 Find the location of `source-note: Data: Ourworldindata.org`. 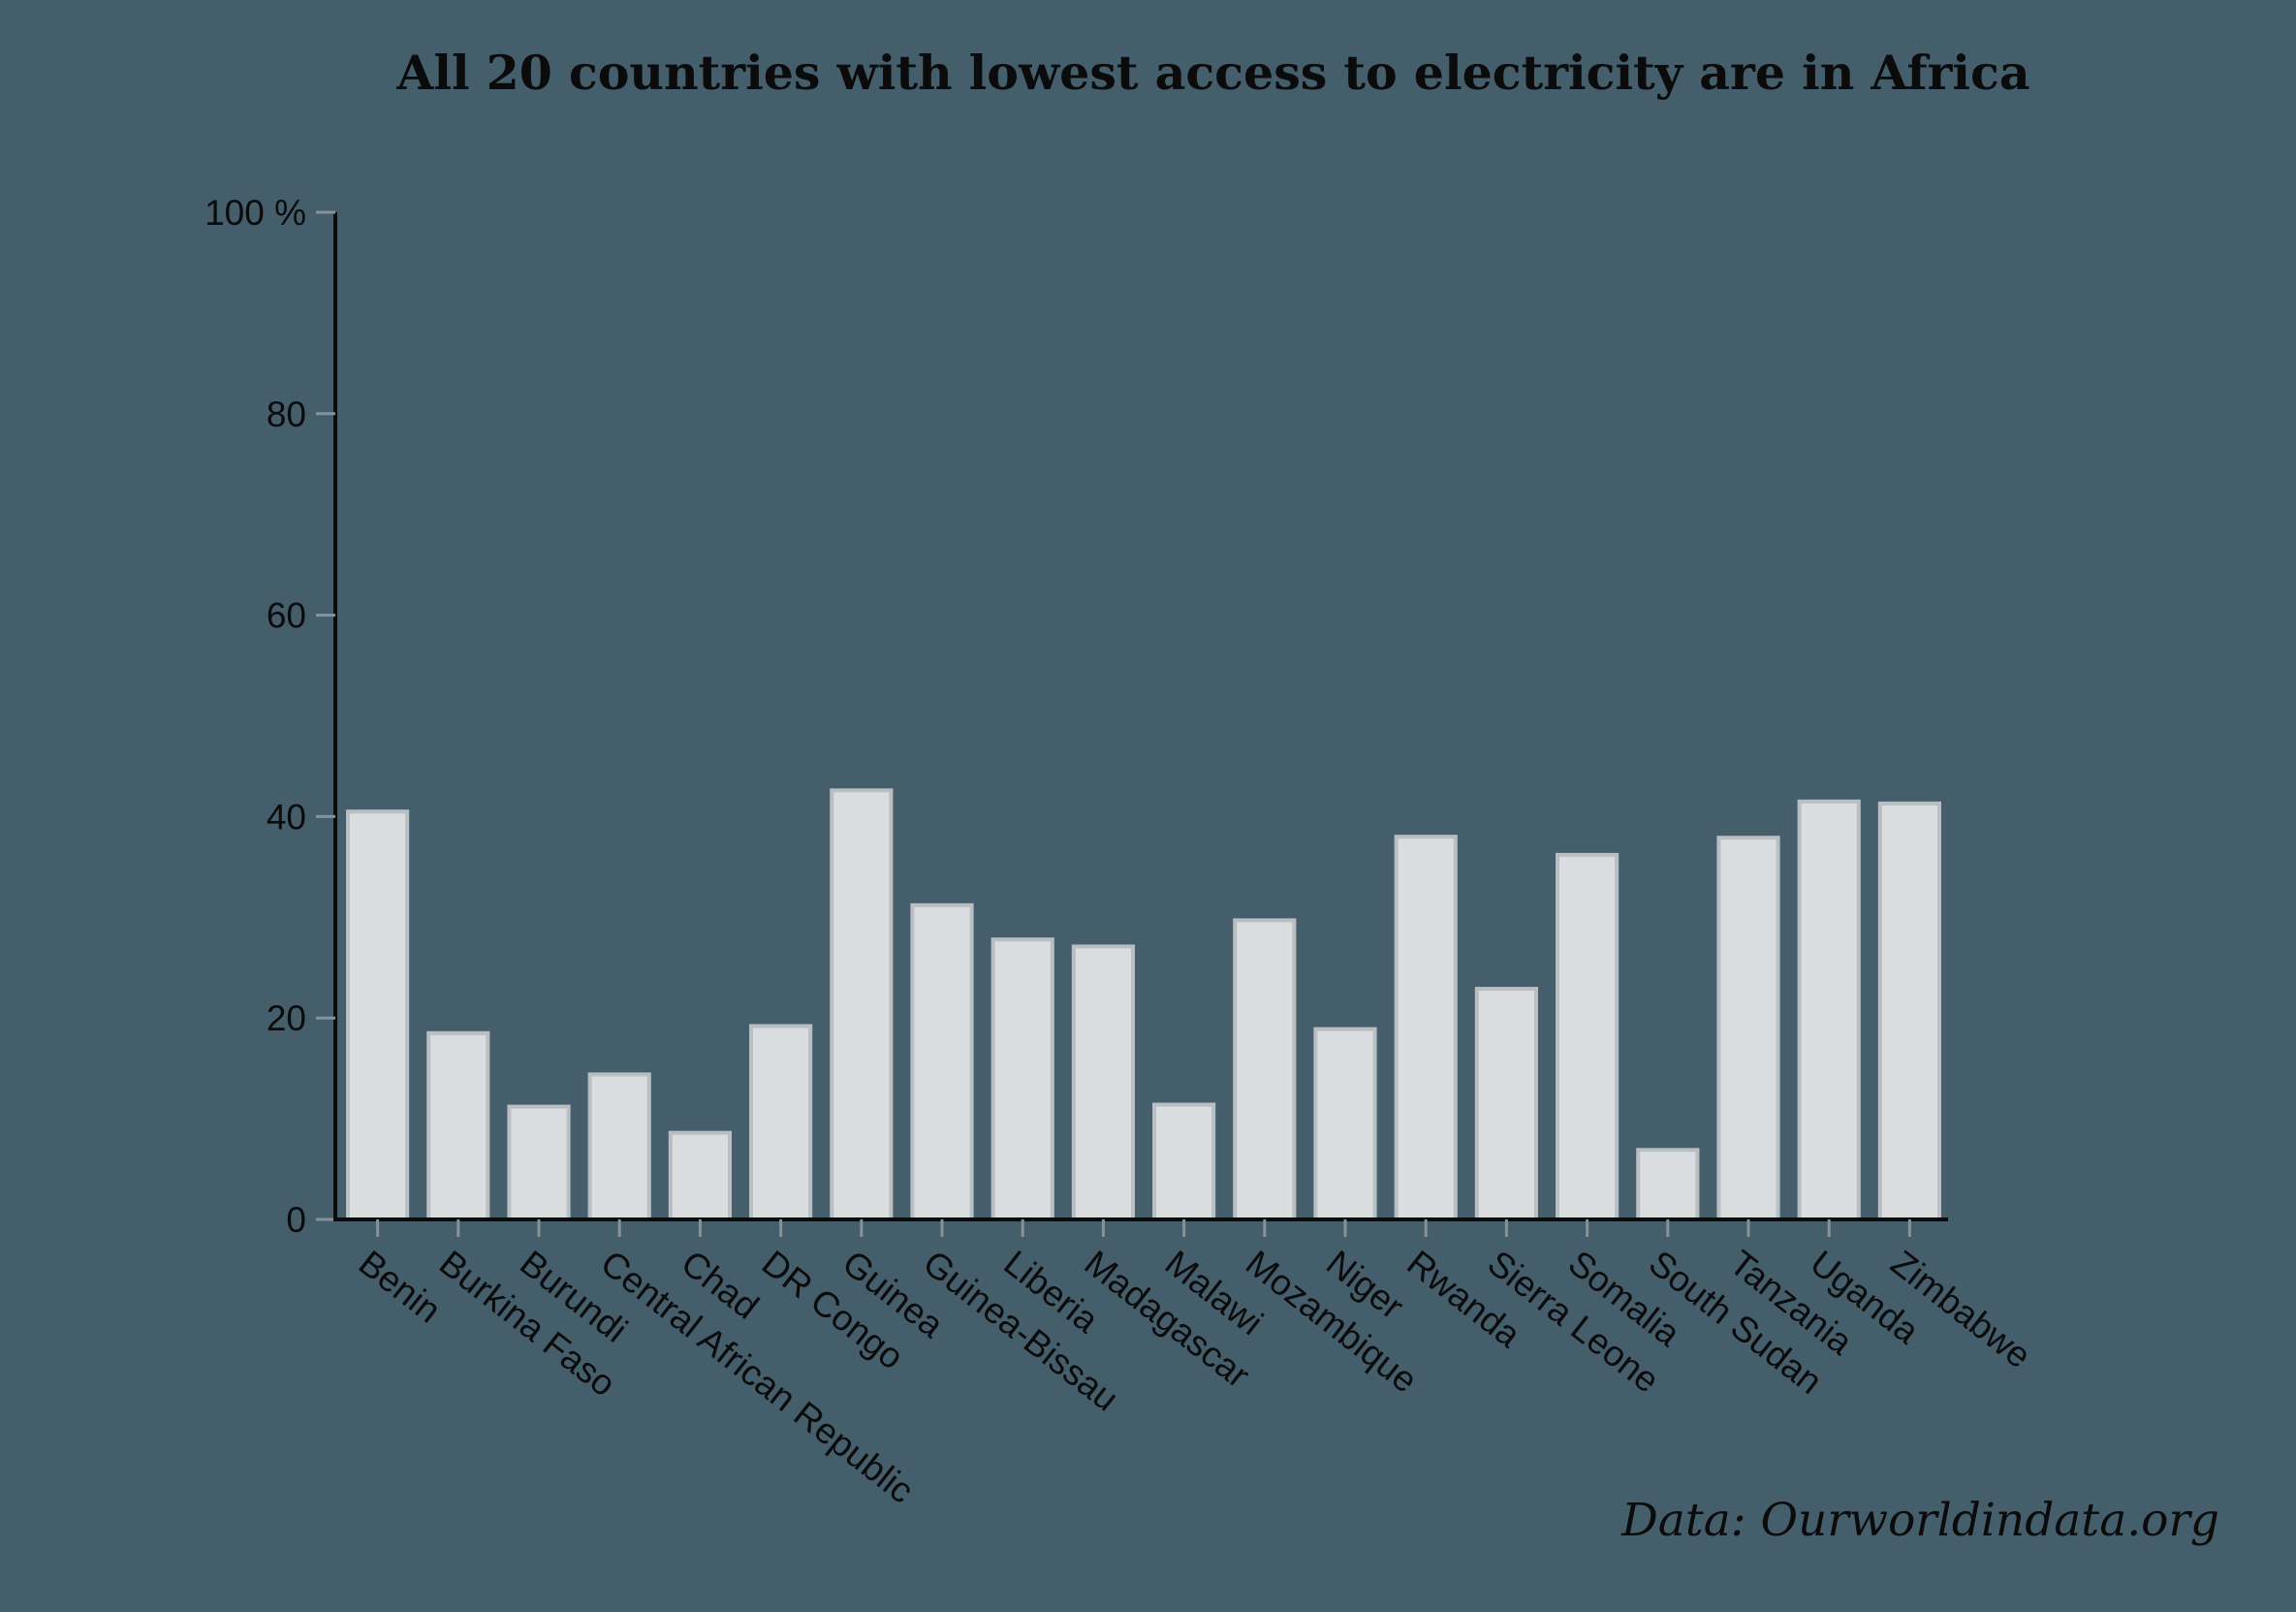

source-note: Data: Ourworldindata.org is located at coordinates (1920, 1520).